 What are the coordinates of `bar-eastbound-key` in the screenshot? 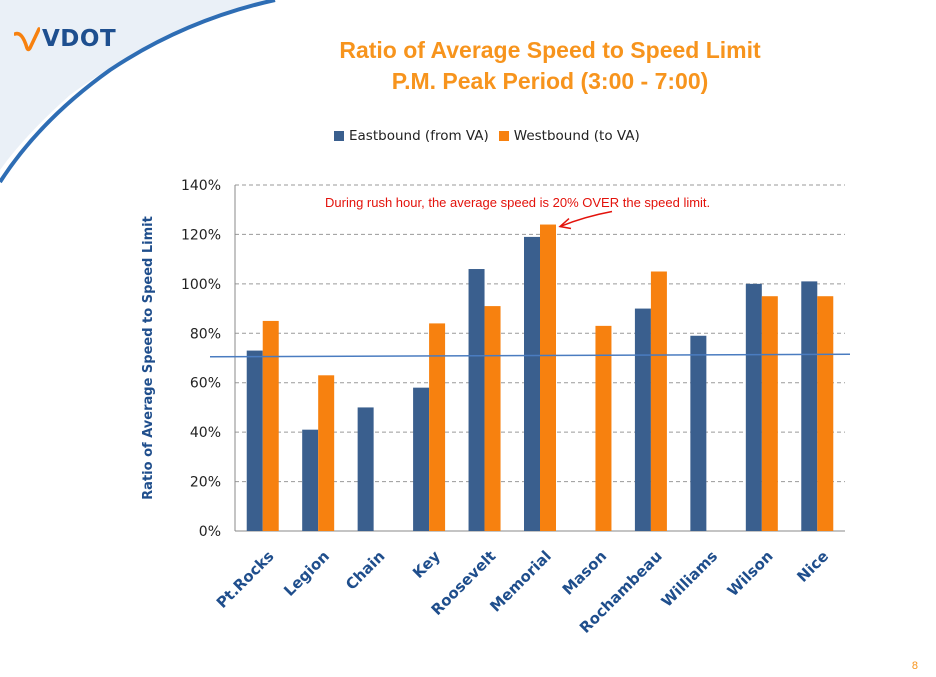 It's located at (421, 459).